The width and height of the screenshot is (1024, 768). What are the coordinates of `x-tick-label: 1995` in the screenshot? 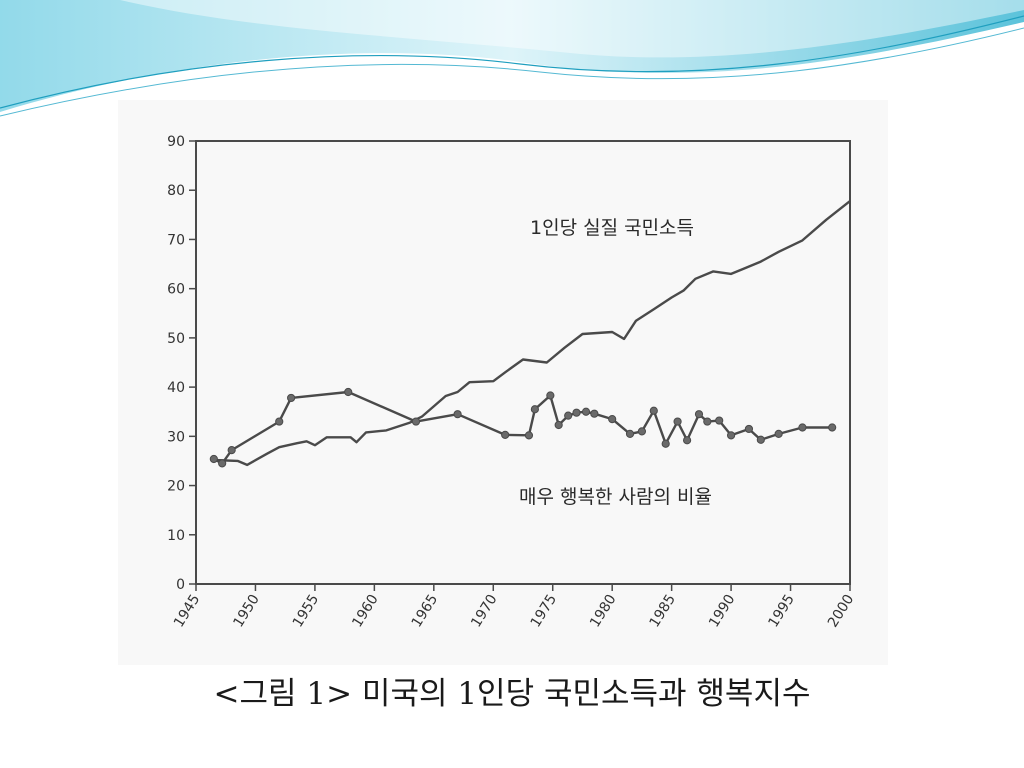 It's located at (781, 611).